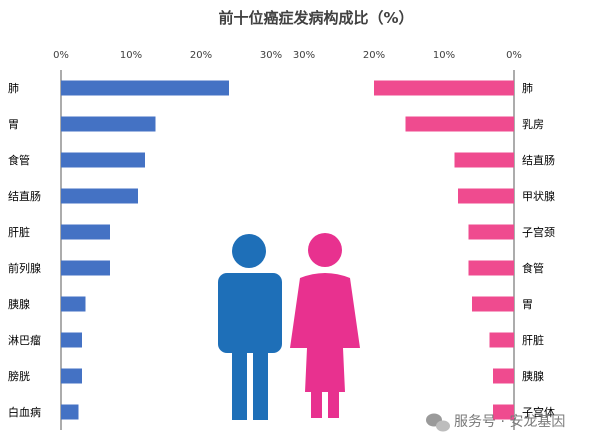  I want to click on female-category-label: 结直肠, so click(538, 160).